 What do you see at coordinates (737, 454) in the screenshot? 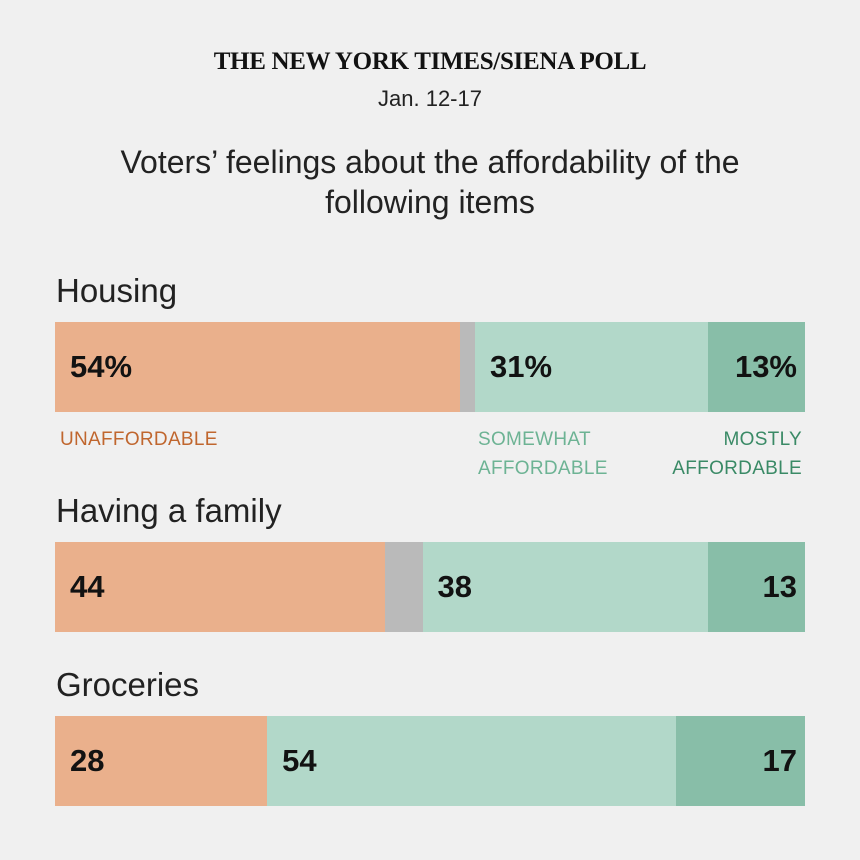
I see `legend-mostly-affordable: MOSTLY AFFORDABLE` at bounding box center [737, 454].